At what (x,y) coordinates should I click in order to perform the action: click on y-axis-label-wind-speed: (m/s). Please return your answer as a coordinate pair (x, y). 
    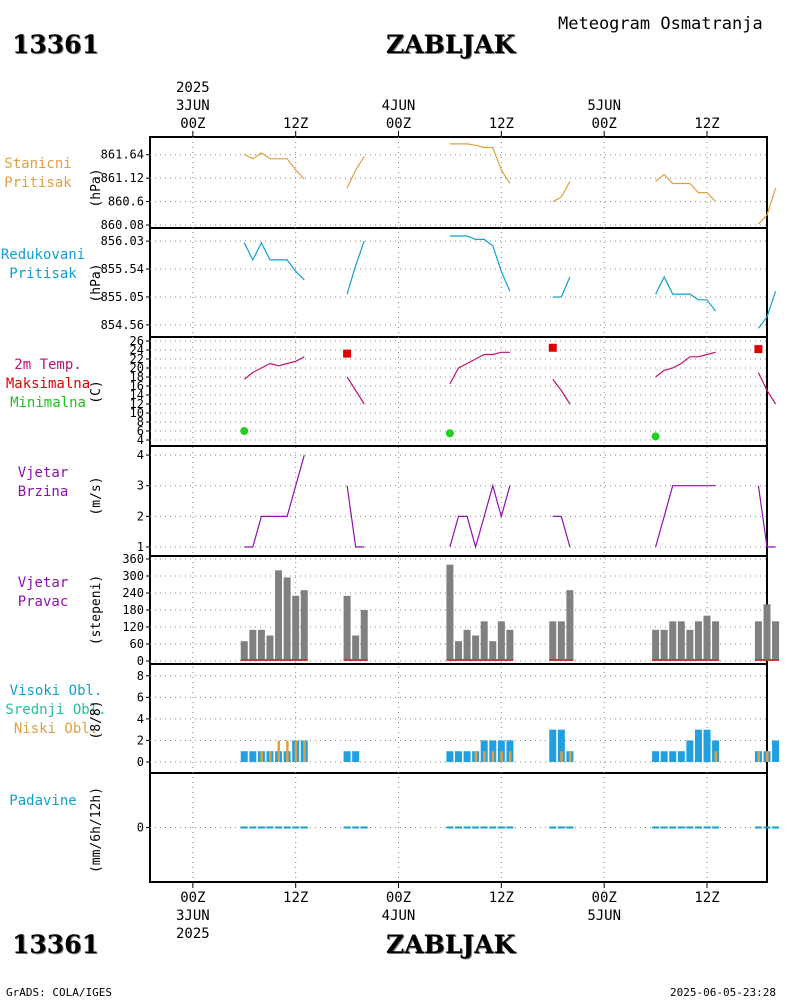
    Looking at the image, I should click on (96, 495).